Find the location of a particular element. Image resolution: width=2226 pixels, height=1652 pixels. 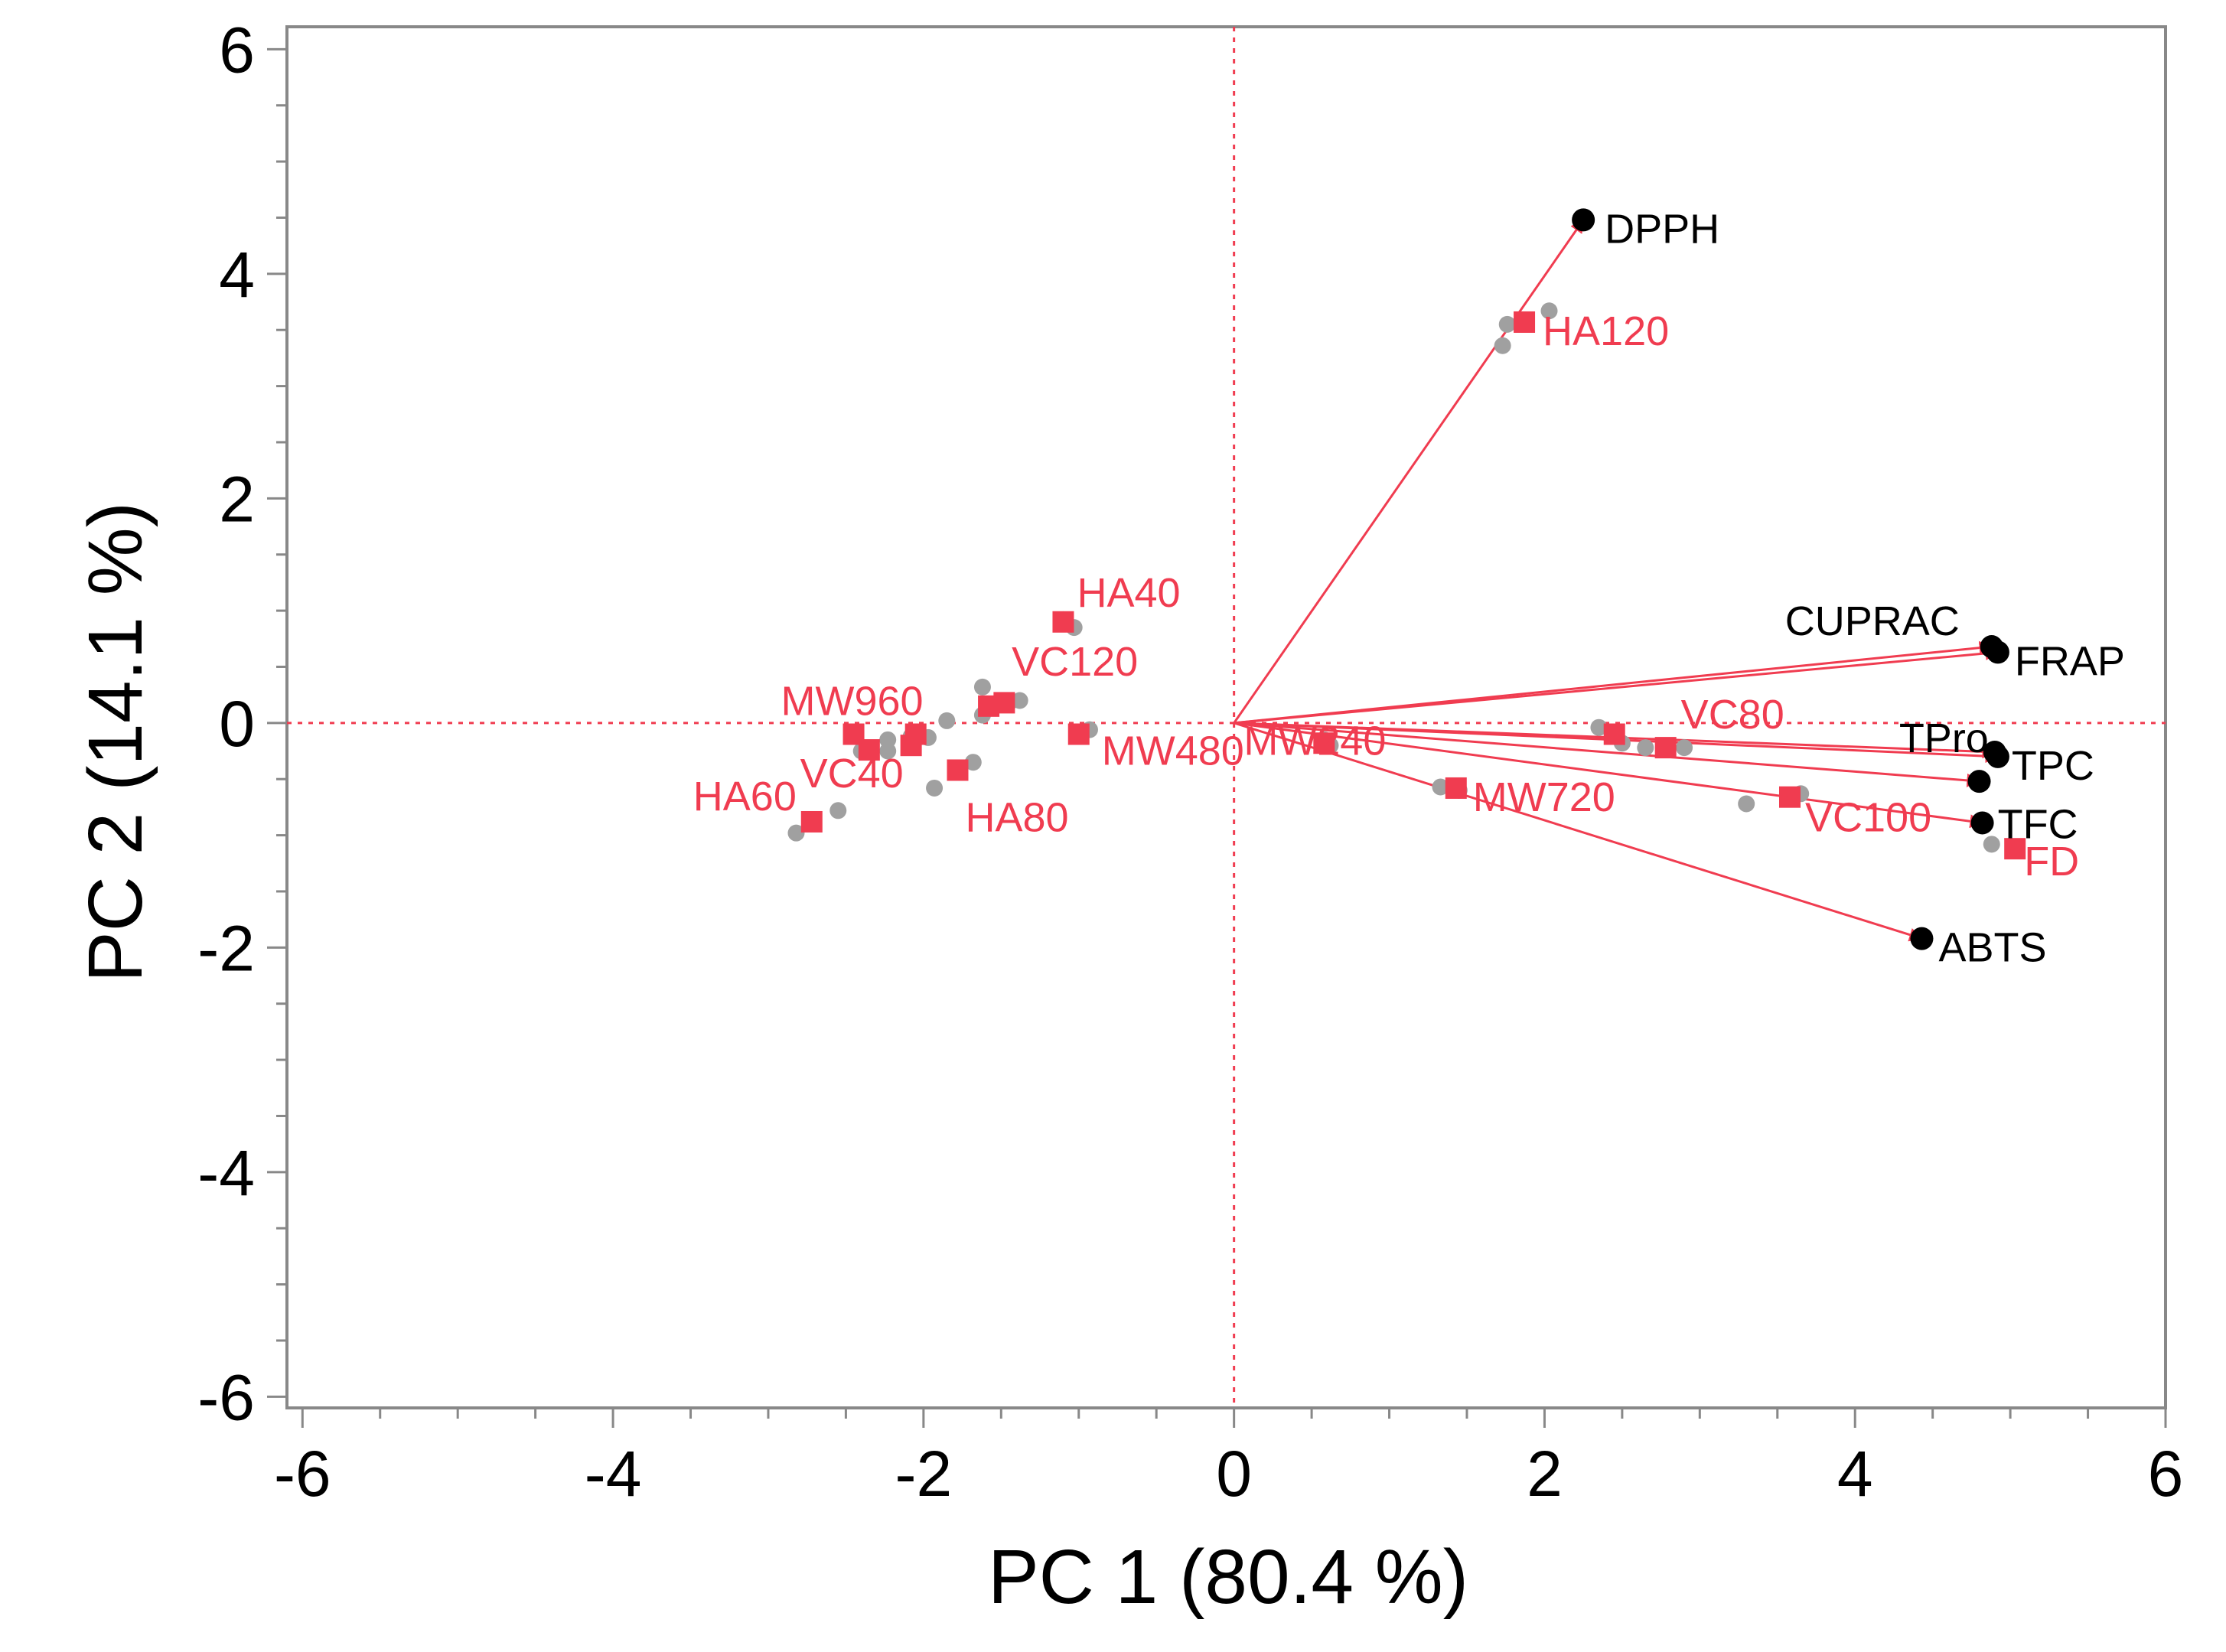

y-axis-title: PC 2 (14.1 %) is located at coordinates (115, 742).